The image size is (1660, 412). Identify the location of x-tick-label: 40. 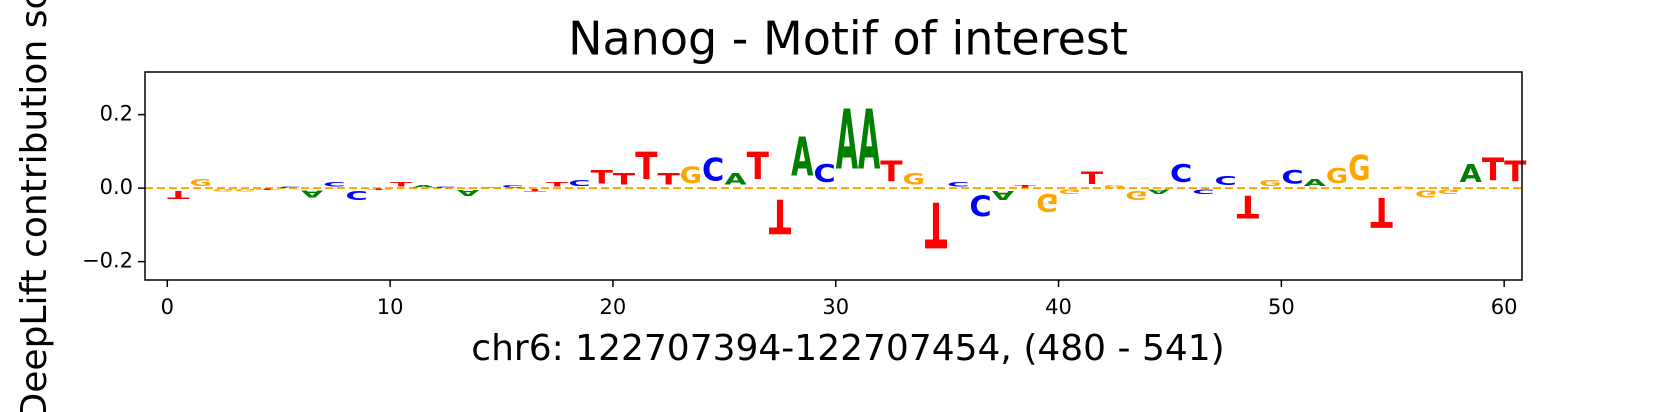
(1058, 307).